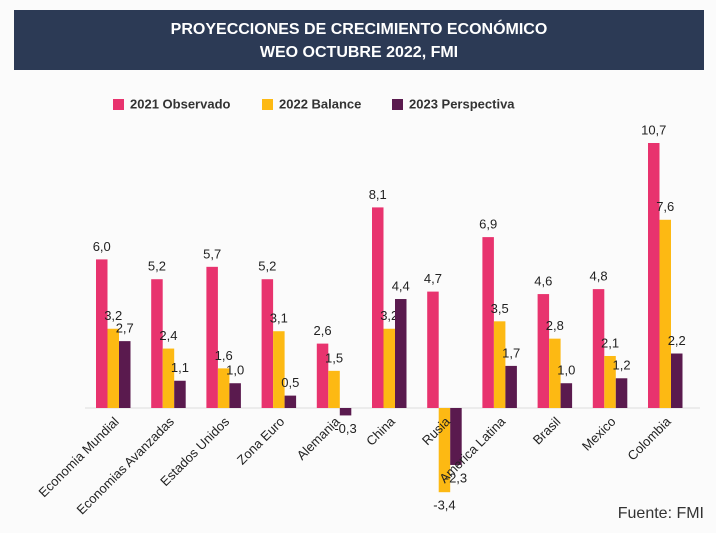 The width and height of the screenshot is (716, 533). What do you see at coordinates (622, 365) in the screenshot?
I see `value-label: 1,2` at bounding box center [622, 365].